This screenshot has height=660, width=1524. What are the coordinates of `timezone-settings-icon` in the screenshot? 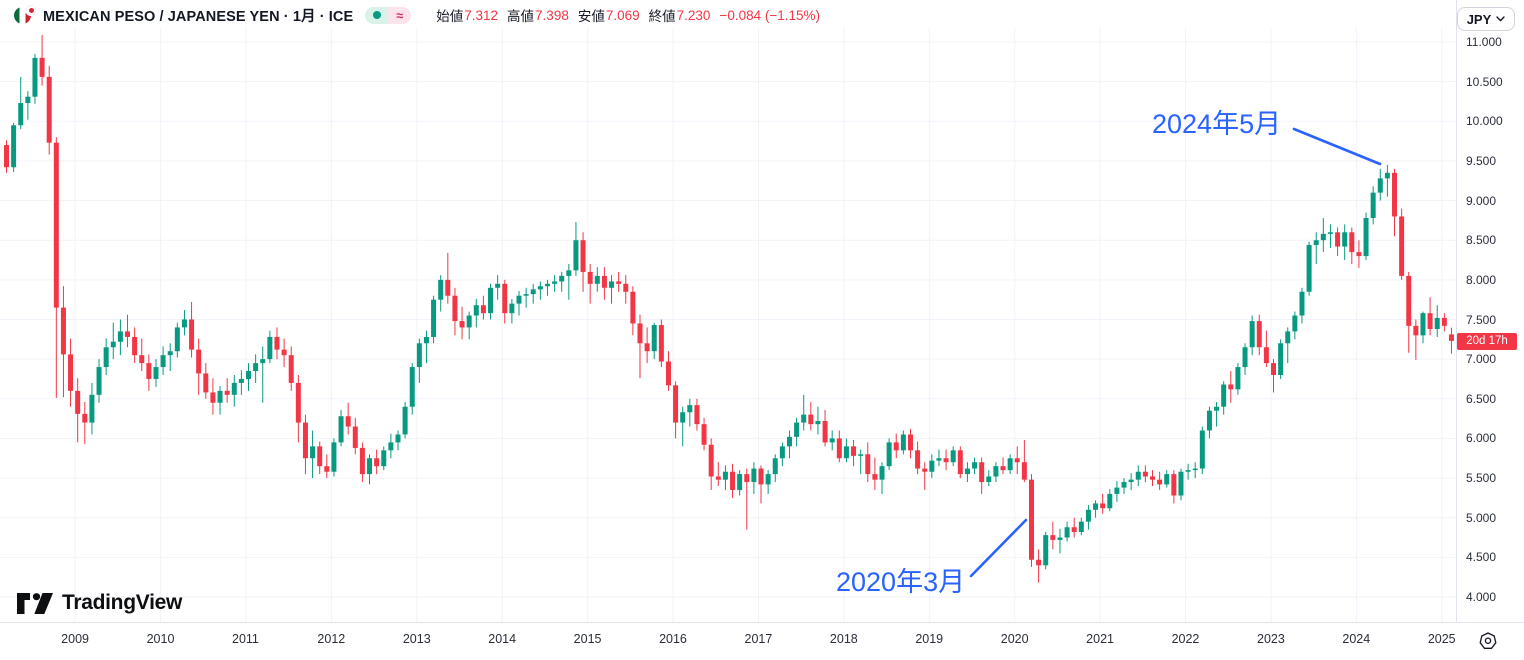 It's located at (1488, 641).